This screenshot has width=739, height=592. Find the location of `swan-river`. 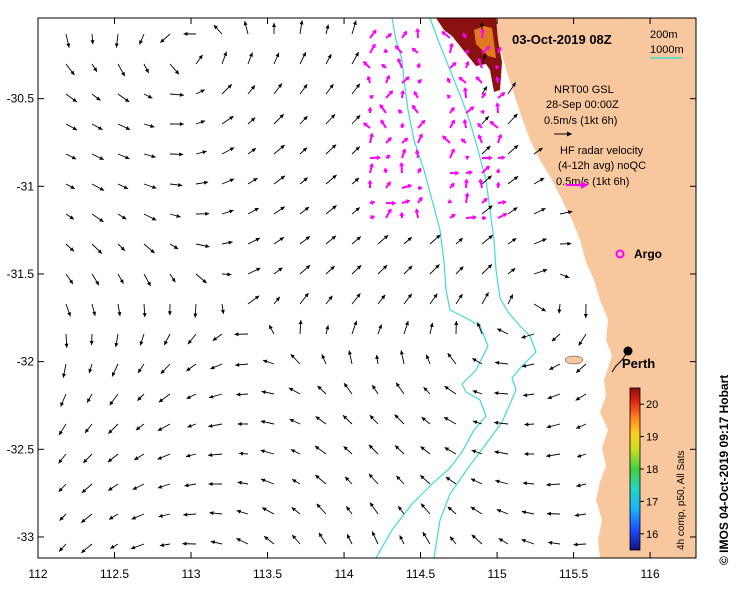

swan-river is located at coordinates (620, 361).